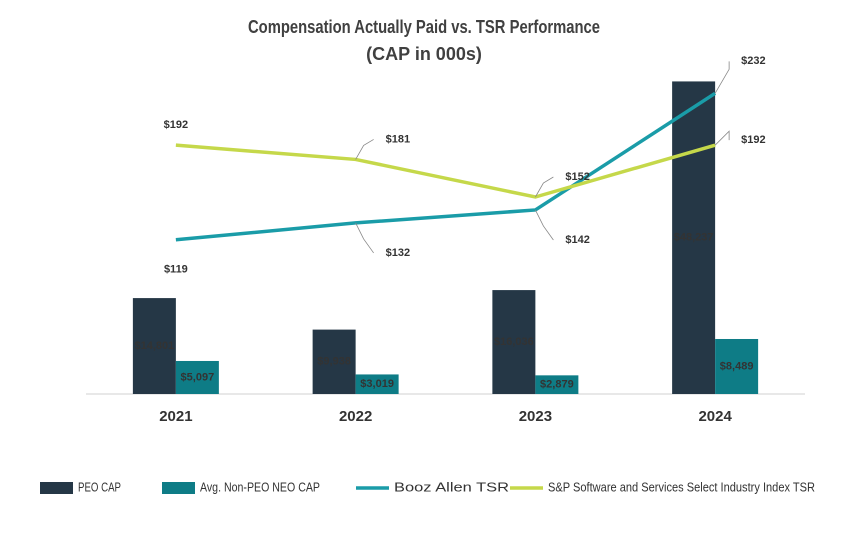 This screenshot has width=861, height=540. What do you see at coordinates (398, 139) in the screenshot?
I see `line-value-label: $181` at bounding box center [398, 139].